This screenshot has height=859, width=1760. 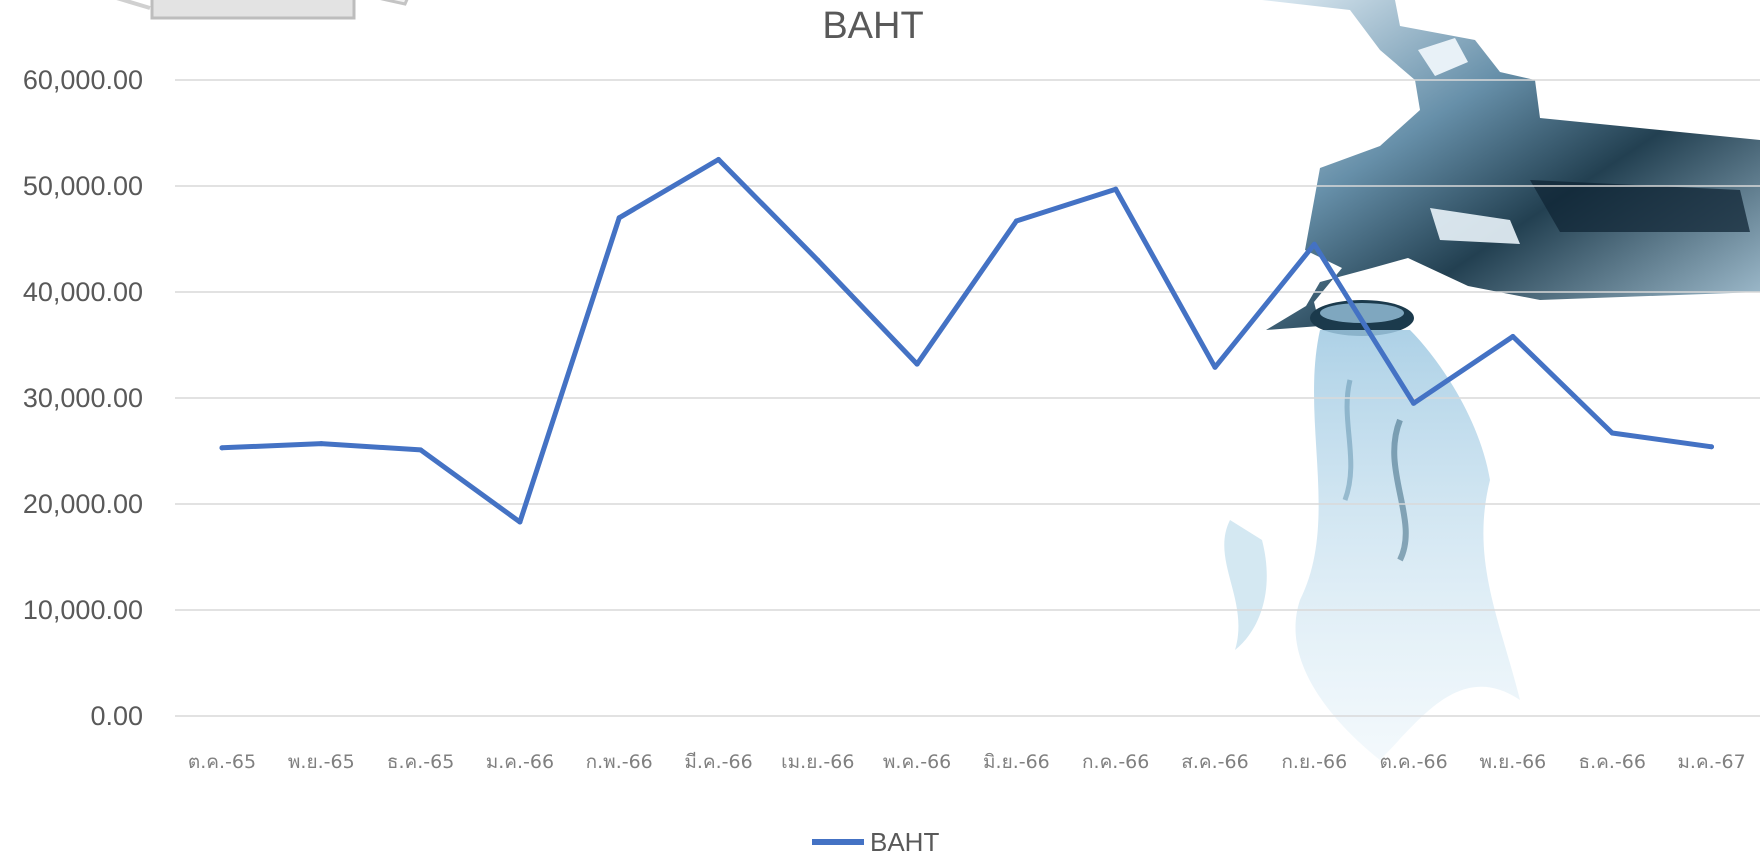 What do you see at coordinates (1314, 762) in the screenshot?
I see `x-tick-label: ก.ย.-66` at bounding box center [1314, 762].